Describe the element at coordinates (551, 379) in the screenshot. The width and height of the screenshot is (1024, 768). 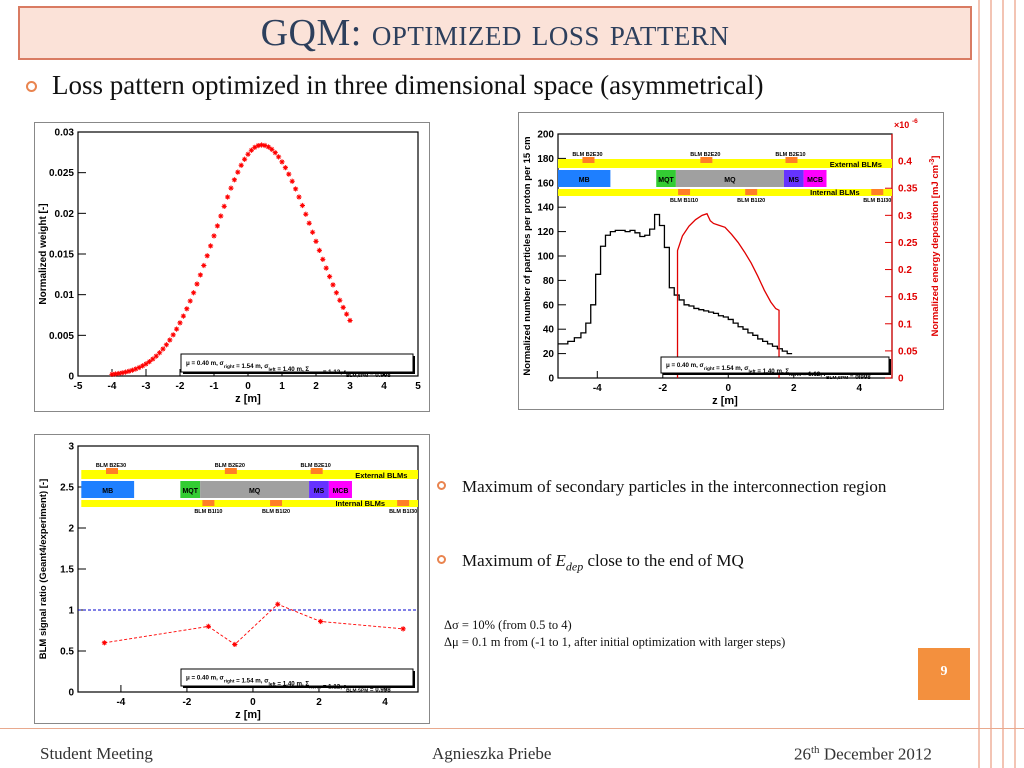
I see `y-tick-label: 0` at that location.